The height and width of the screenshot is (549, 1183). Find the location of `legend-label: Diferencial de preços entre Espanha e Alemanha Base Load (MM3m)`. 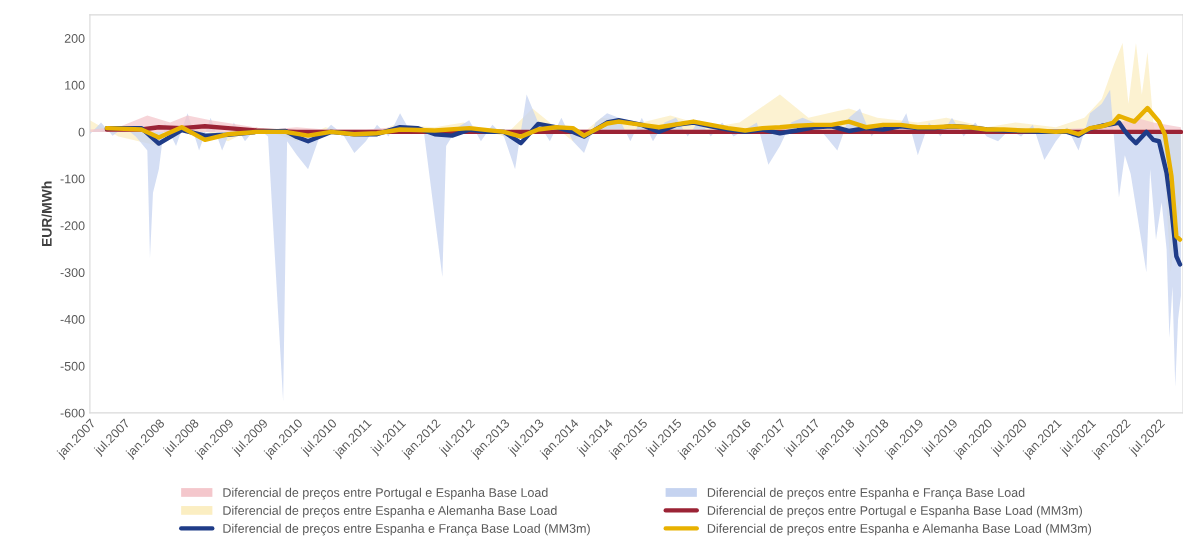

legend-label: Diferencial de preços entre Espanha e Alemanha Base Load (MM3m) is located at coordinates (899, 529).